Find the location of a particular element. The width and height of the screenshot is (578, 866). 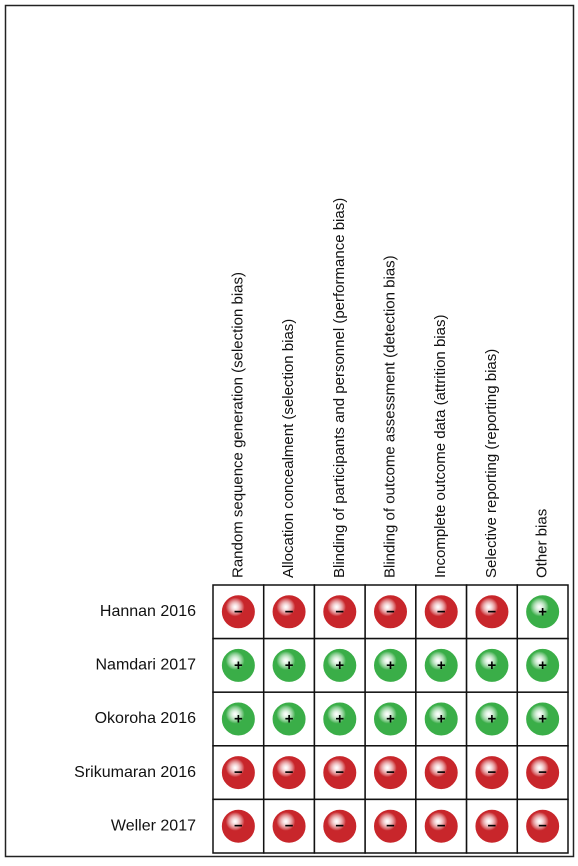

study-label: Hannan 2016 is located at coordinates (148, 611).